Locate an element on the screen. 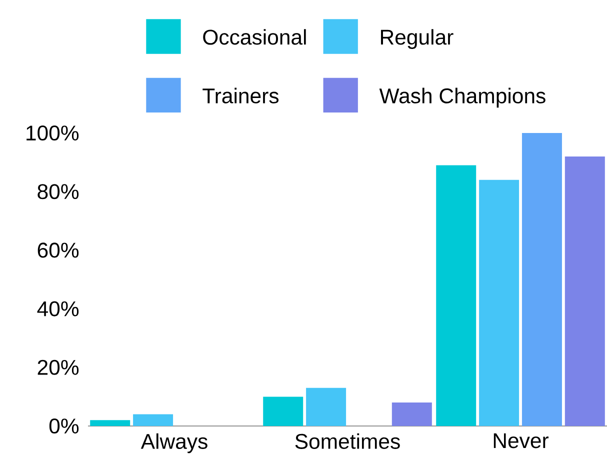  y-tick-label: 0% is located at coordinates (64, 426).